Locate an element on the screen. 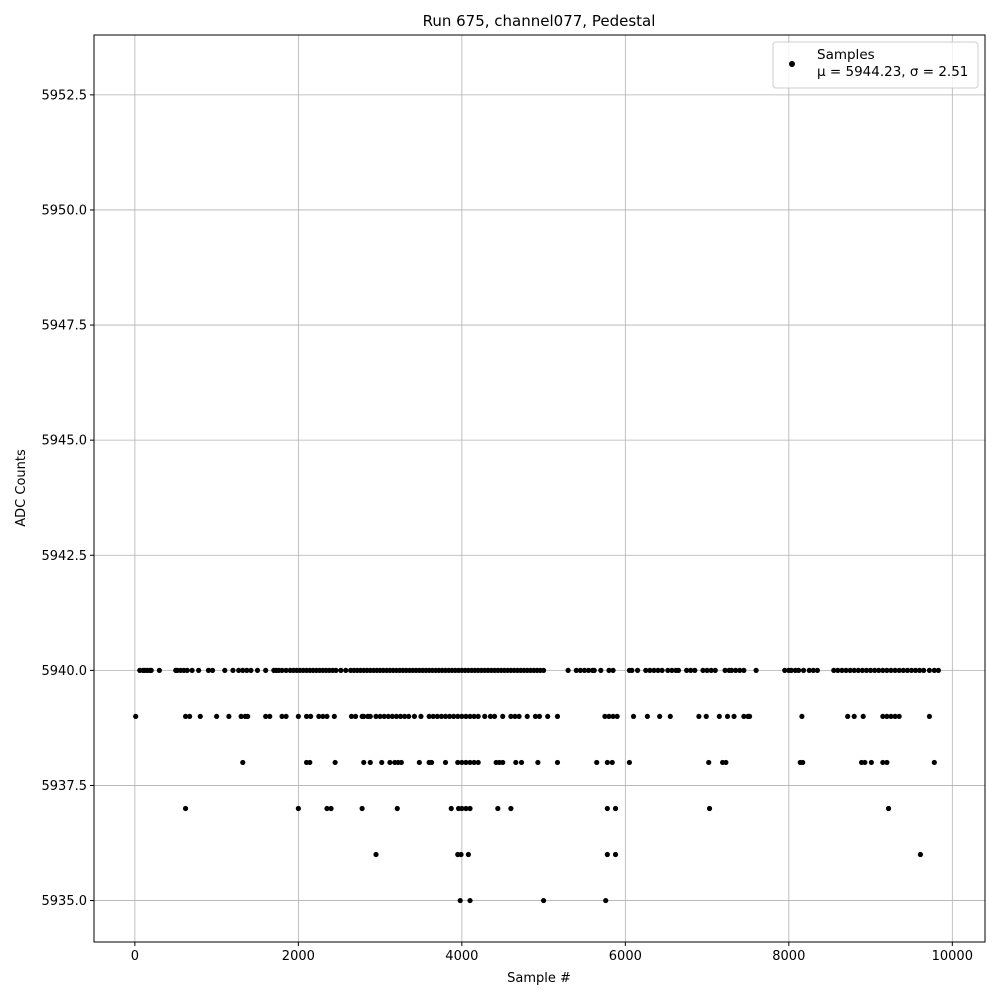 The width and height of the screenshot is (1000, 1000). y-tick-label: 5937.5 is located at coordinates (65, 786).